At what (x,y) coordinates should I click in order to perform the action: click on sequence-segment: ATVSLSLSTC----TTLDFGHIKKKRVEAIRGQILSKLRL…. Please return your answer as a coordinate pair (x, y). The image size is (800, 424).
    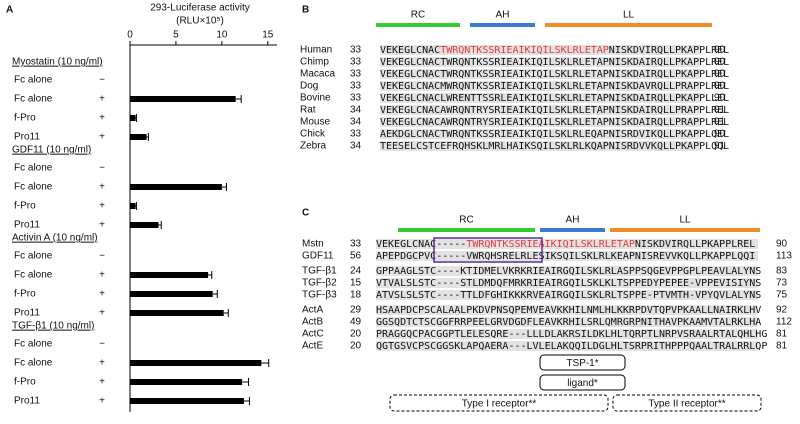
    Looking at the image, I should click on (568, 295).